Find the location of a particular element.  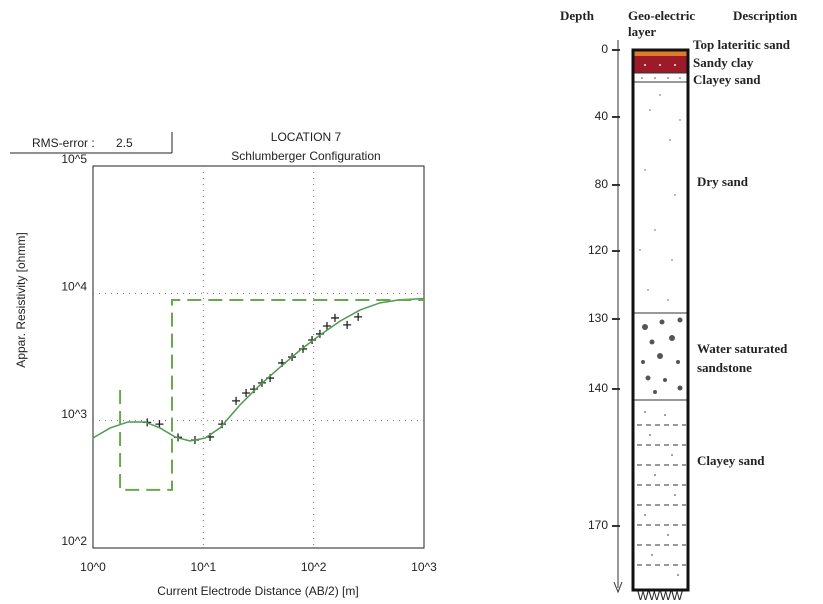

x-tick-label: 10^0 is located at coordinates (93, 567).